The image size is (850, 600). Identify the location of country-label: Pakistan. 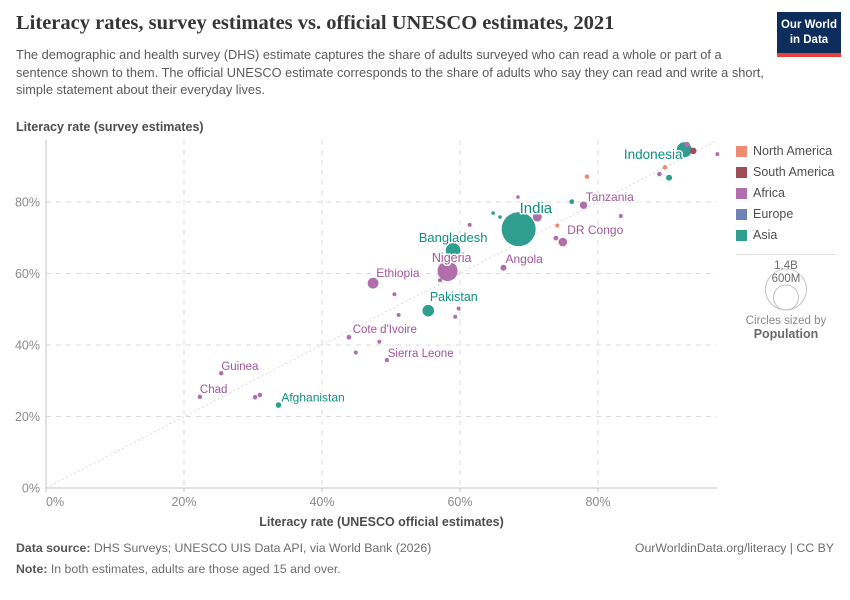
(454, 297).